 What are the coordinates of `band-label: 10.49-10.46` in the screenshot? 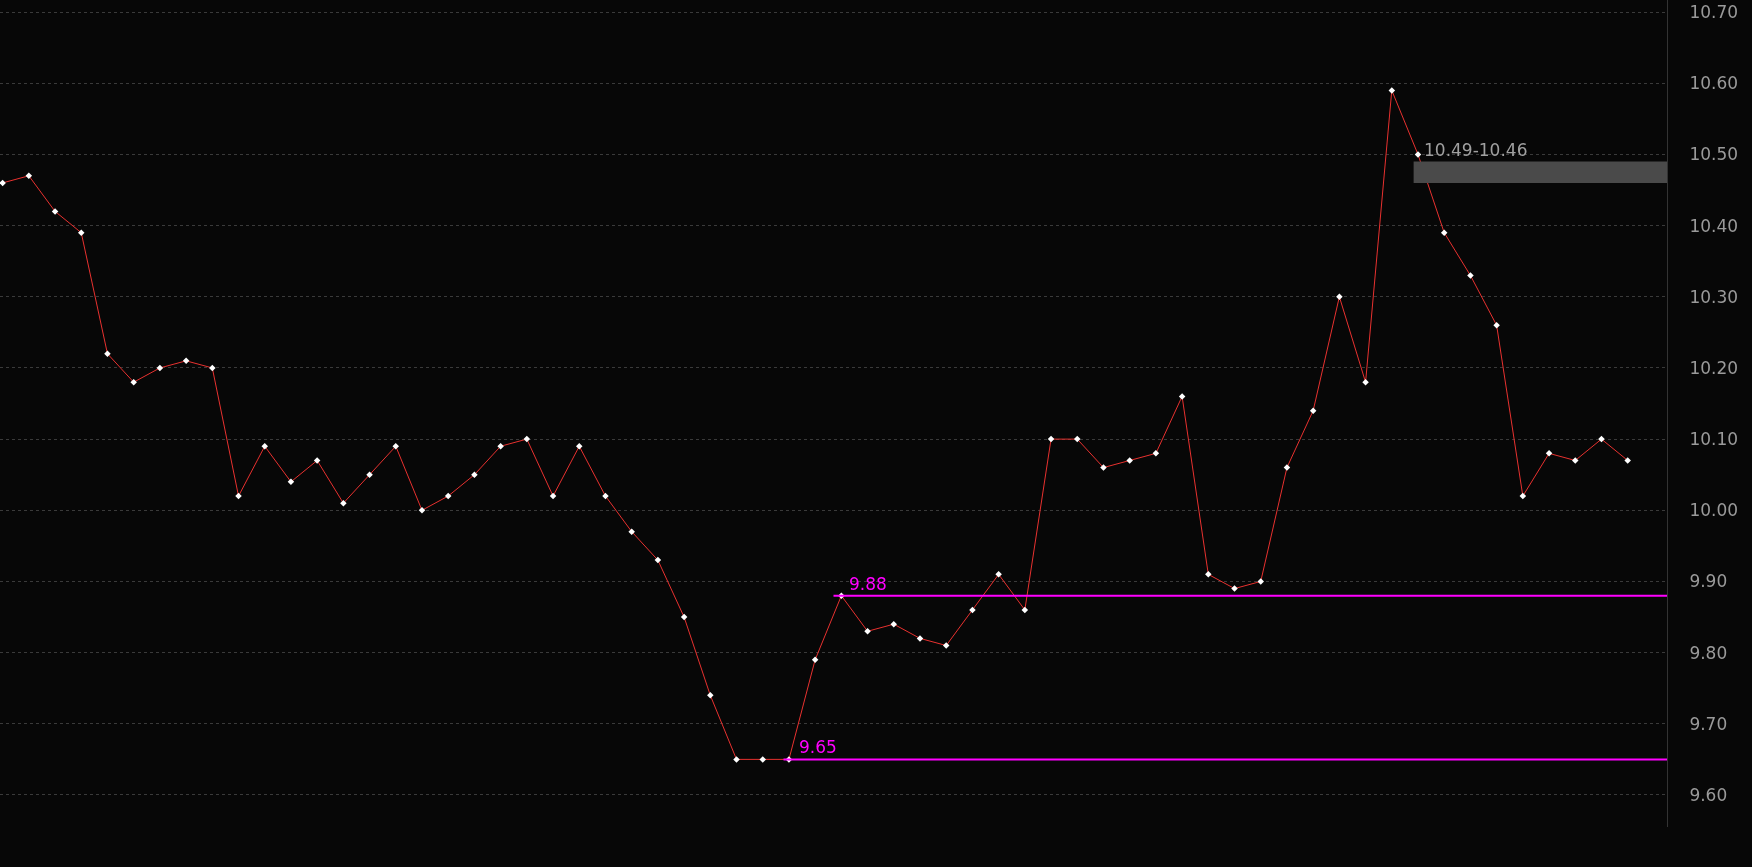 It's located at (1476, 150).